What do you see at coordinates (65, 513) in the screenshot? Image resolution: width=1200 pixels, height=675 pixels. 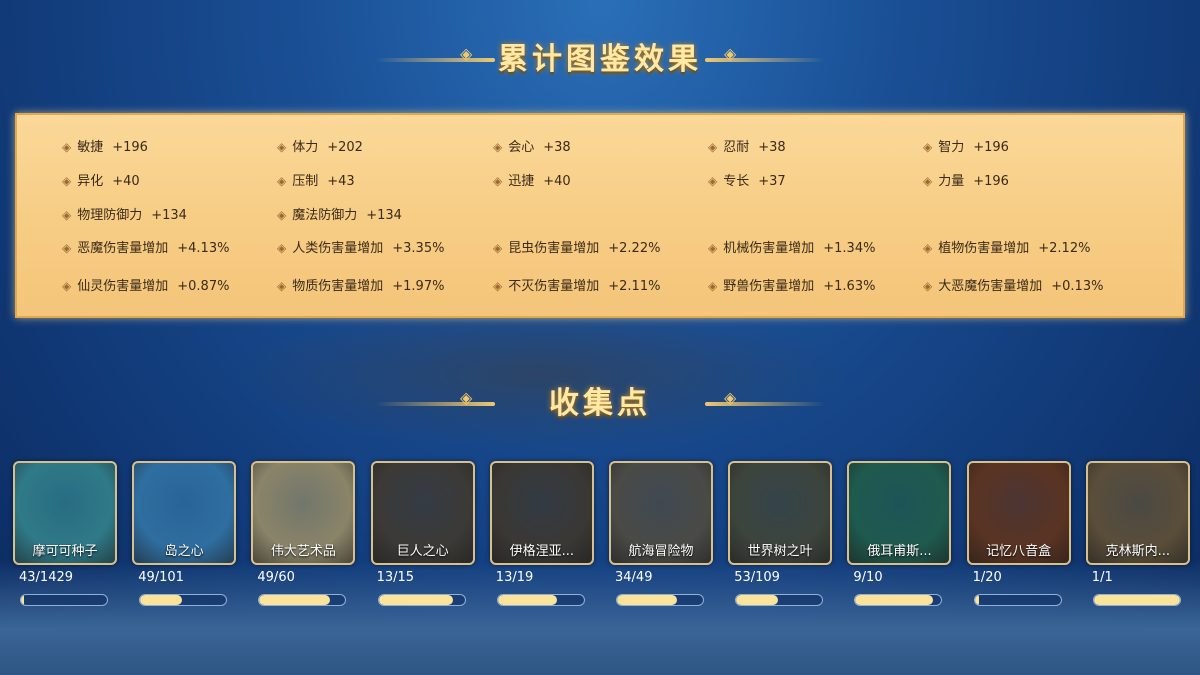 I see `collection-card: 摩可可种子` at bounding box center [65, 513].